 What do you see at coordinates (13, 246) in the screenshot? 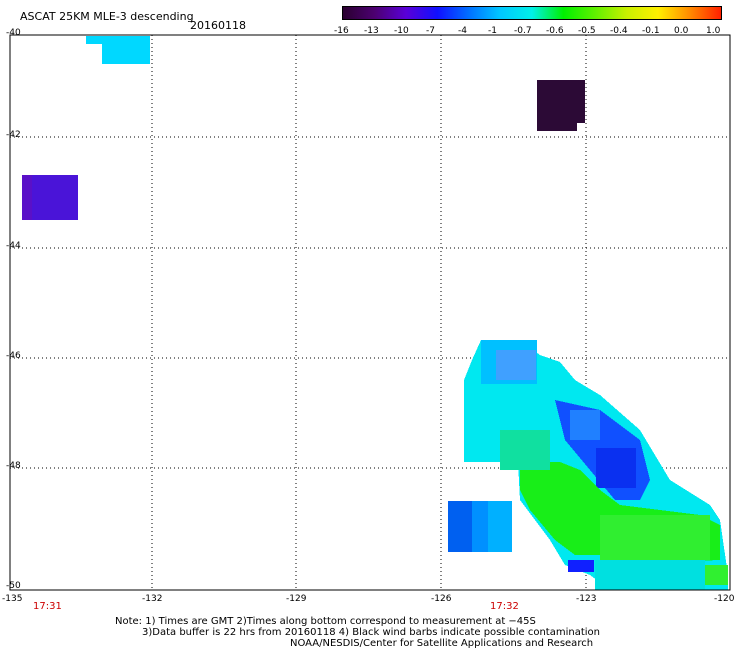
I see `lat-label: -44` at bounding box center [13, 246].